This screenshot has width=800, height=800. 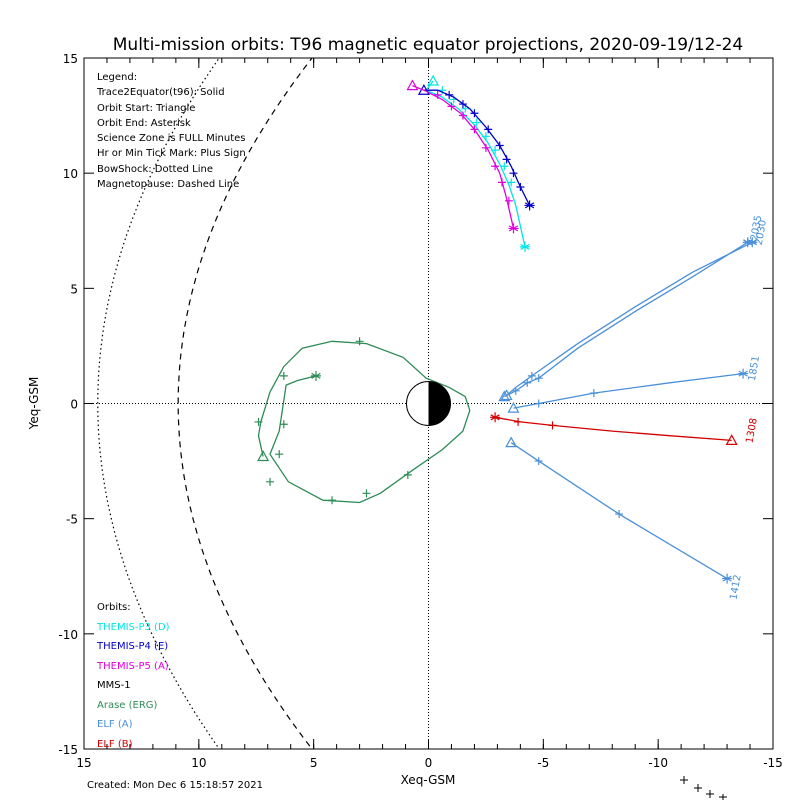 I want to click on x-tick-label: -5, so click(x=543, y=763).